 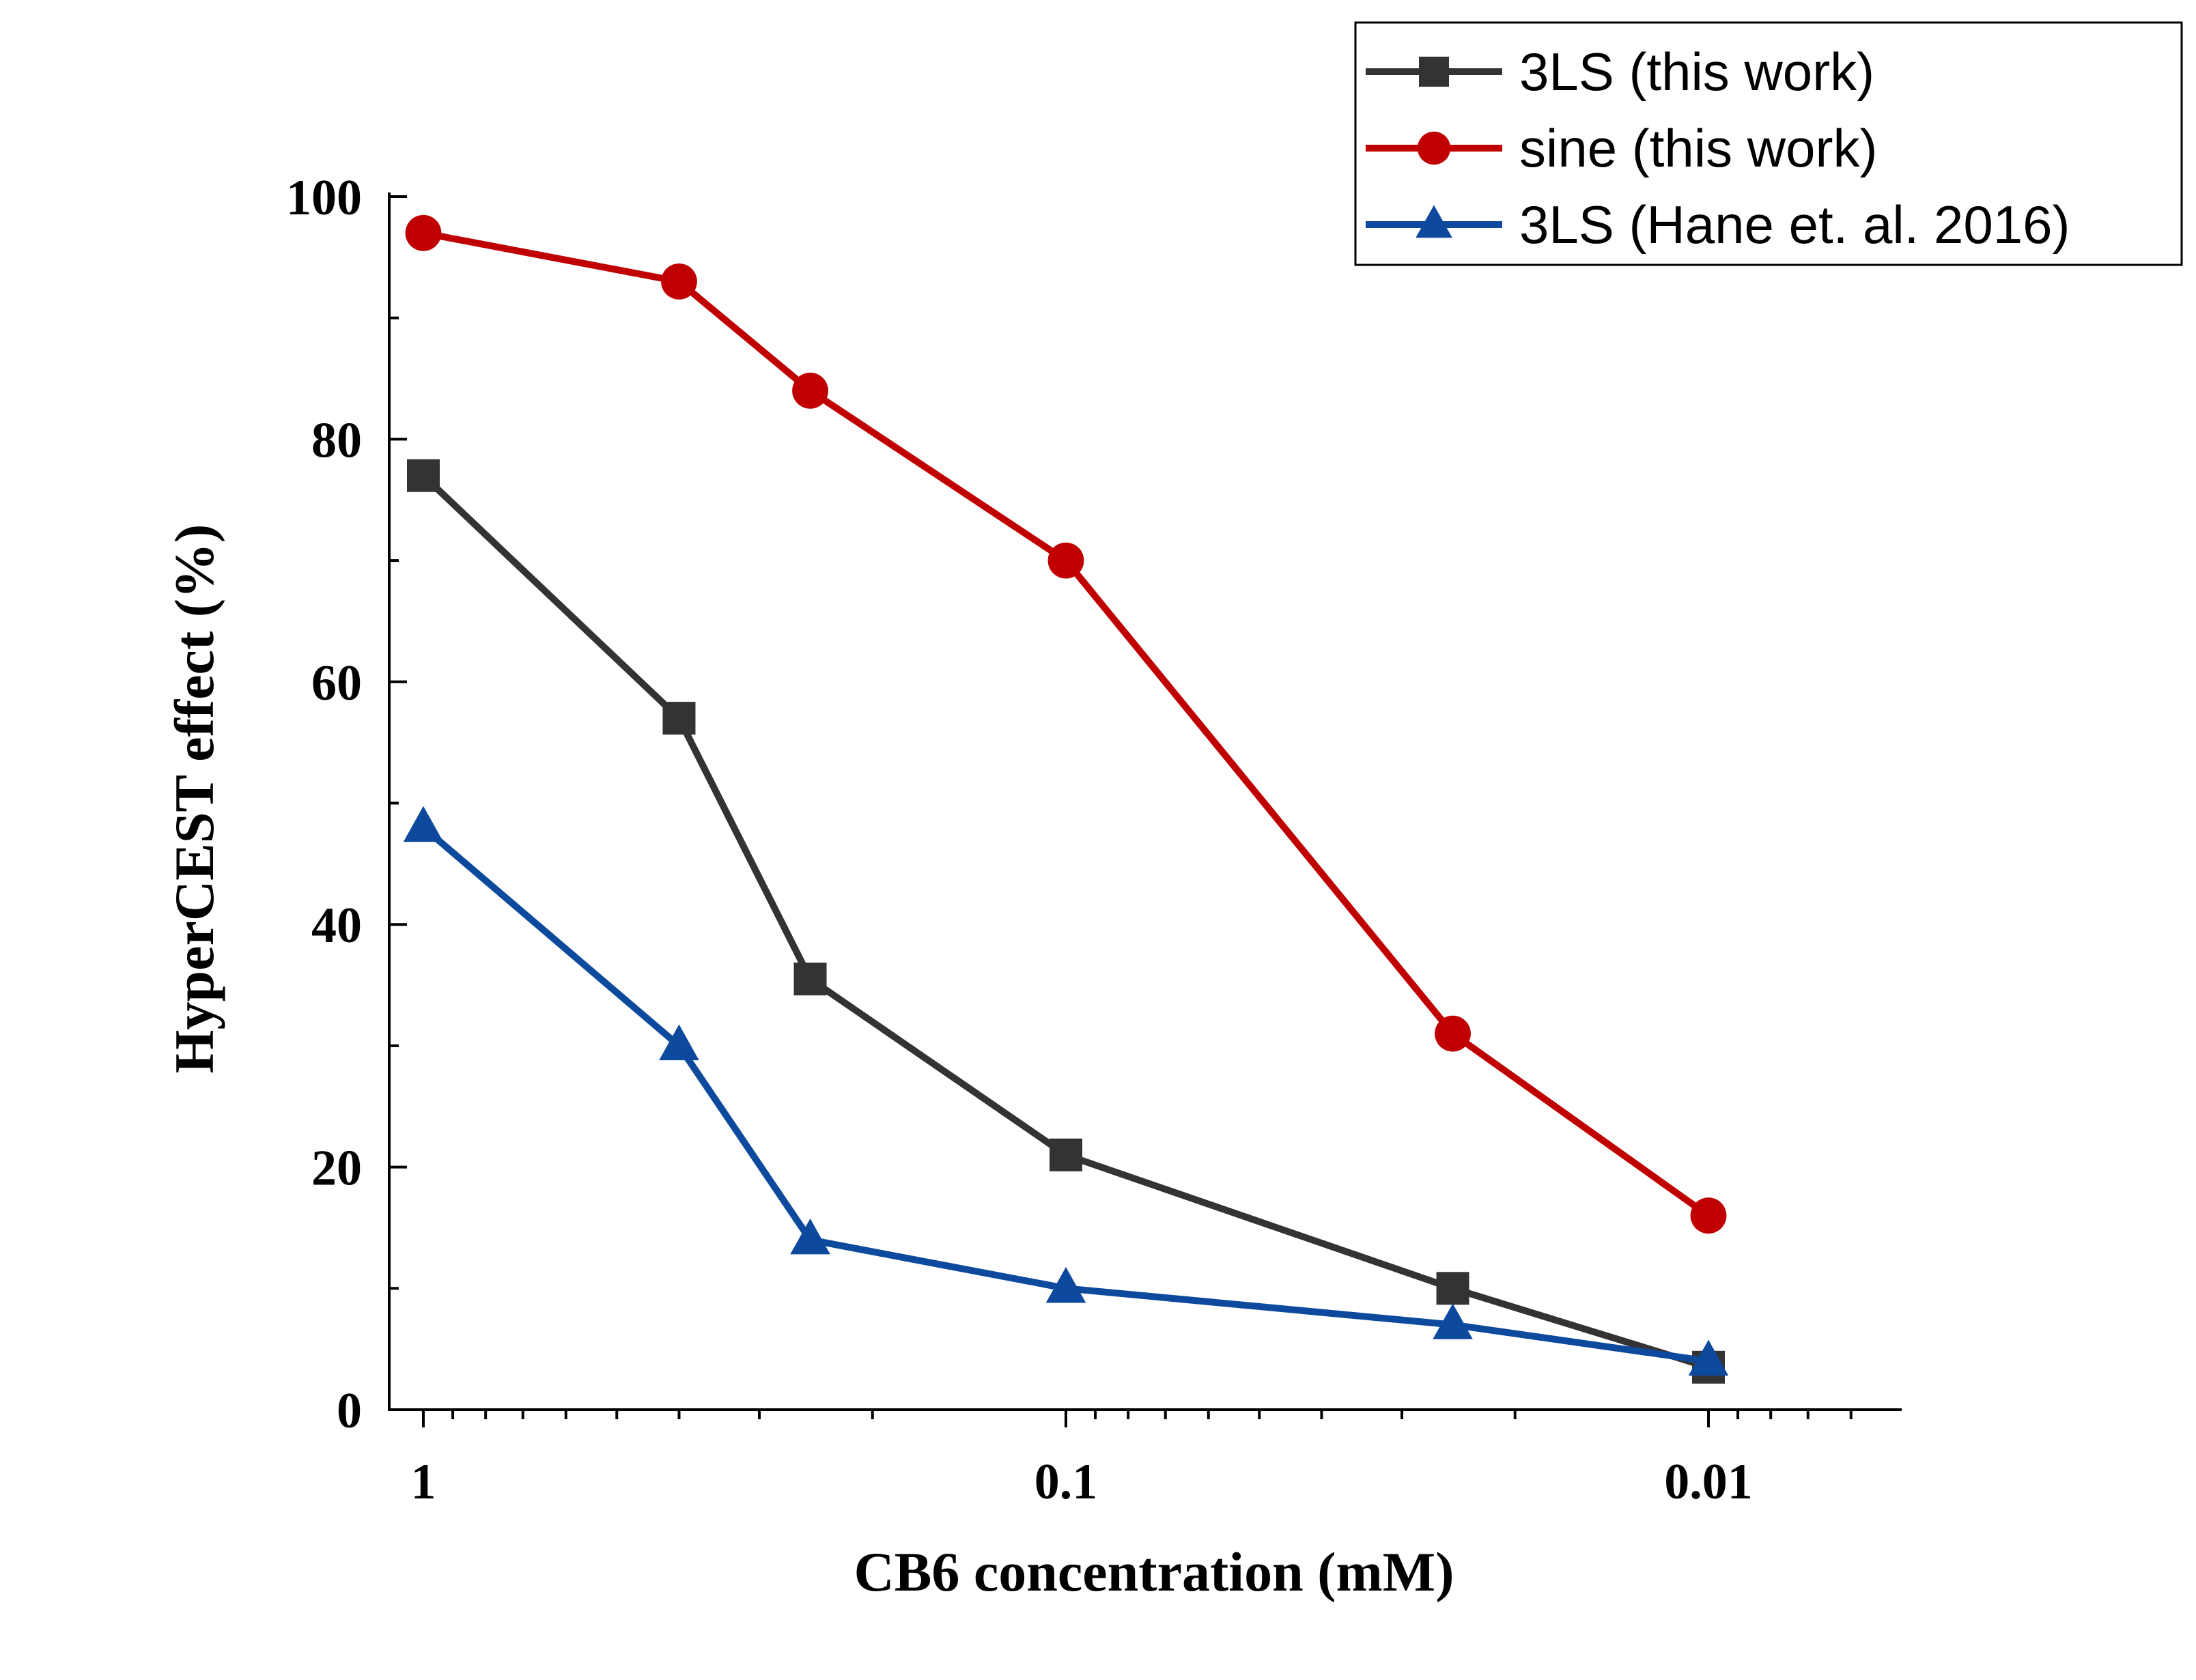 I want to click on y-tick-label: 100, so click(x=324, y=198).